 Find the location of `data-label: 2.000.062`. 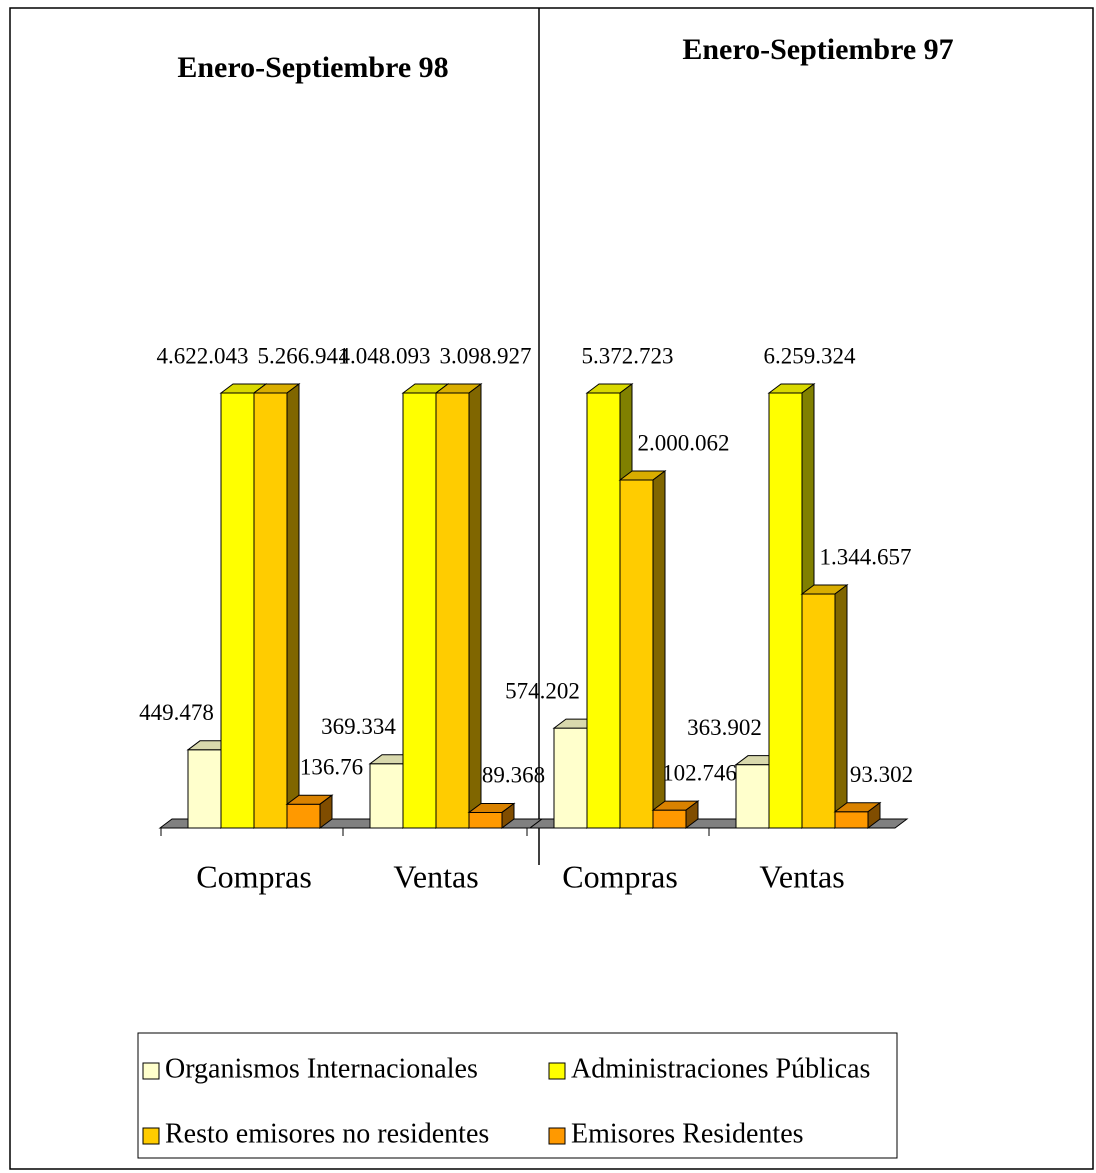

data-label: 2.000.062 is located at coordinates (684, 442).